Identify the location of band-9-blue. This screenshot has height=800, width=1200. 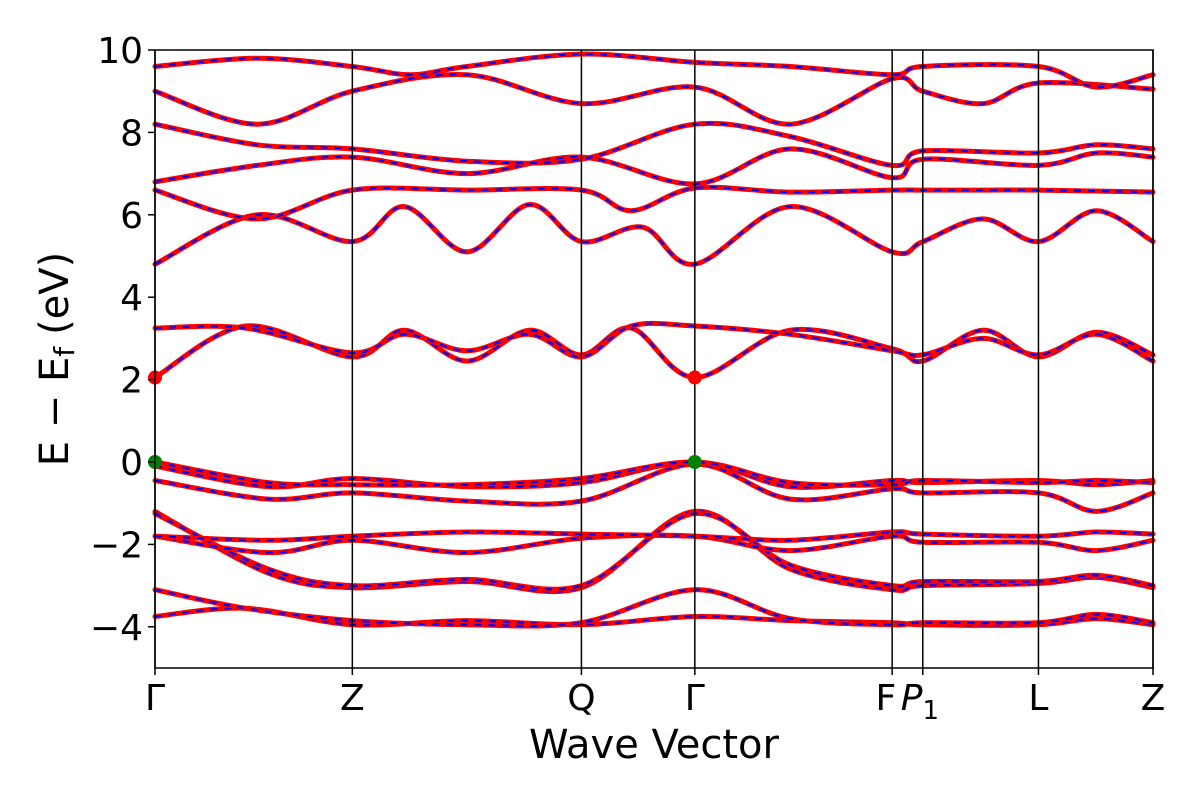
(654, 351).